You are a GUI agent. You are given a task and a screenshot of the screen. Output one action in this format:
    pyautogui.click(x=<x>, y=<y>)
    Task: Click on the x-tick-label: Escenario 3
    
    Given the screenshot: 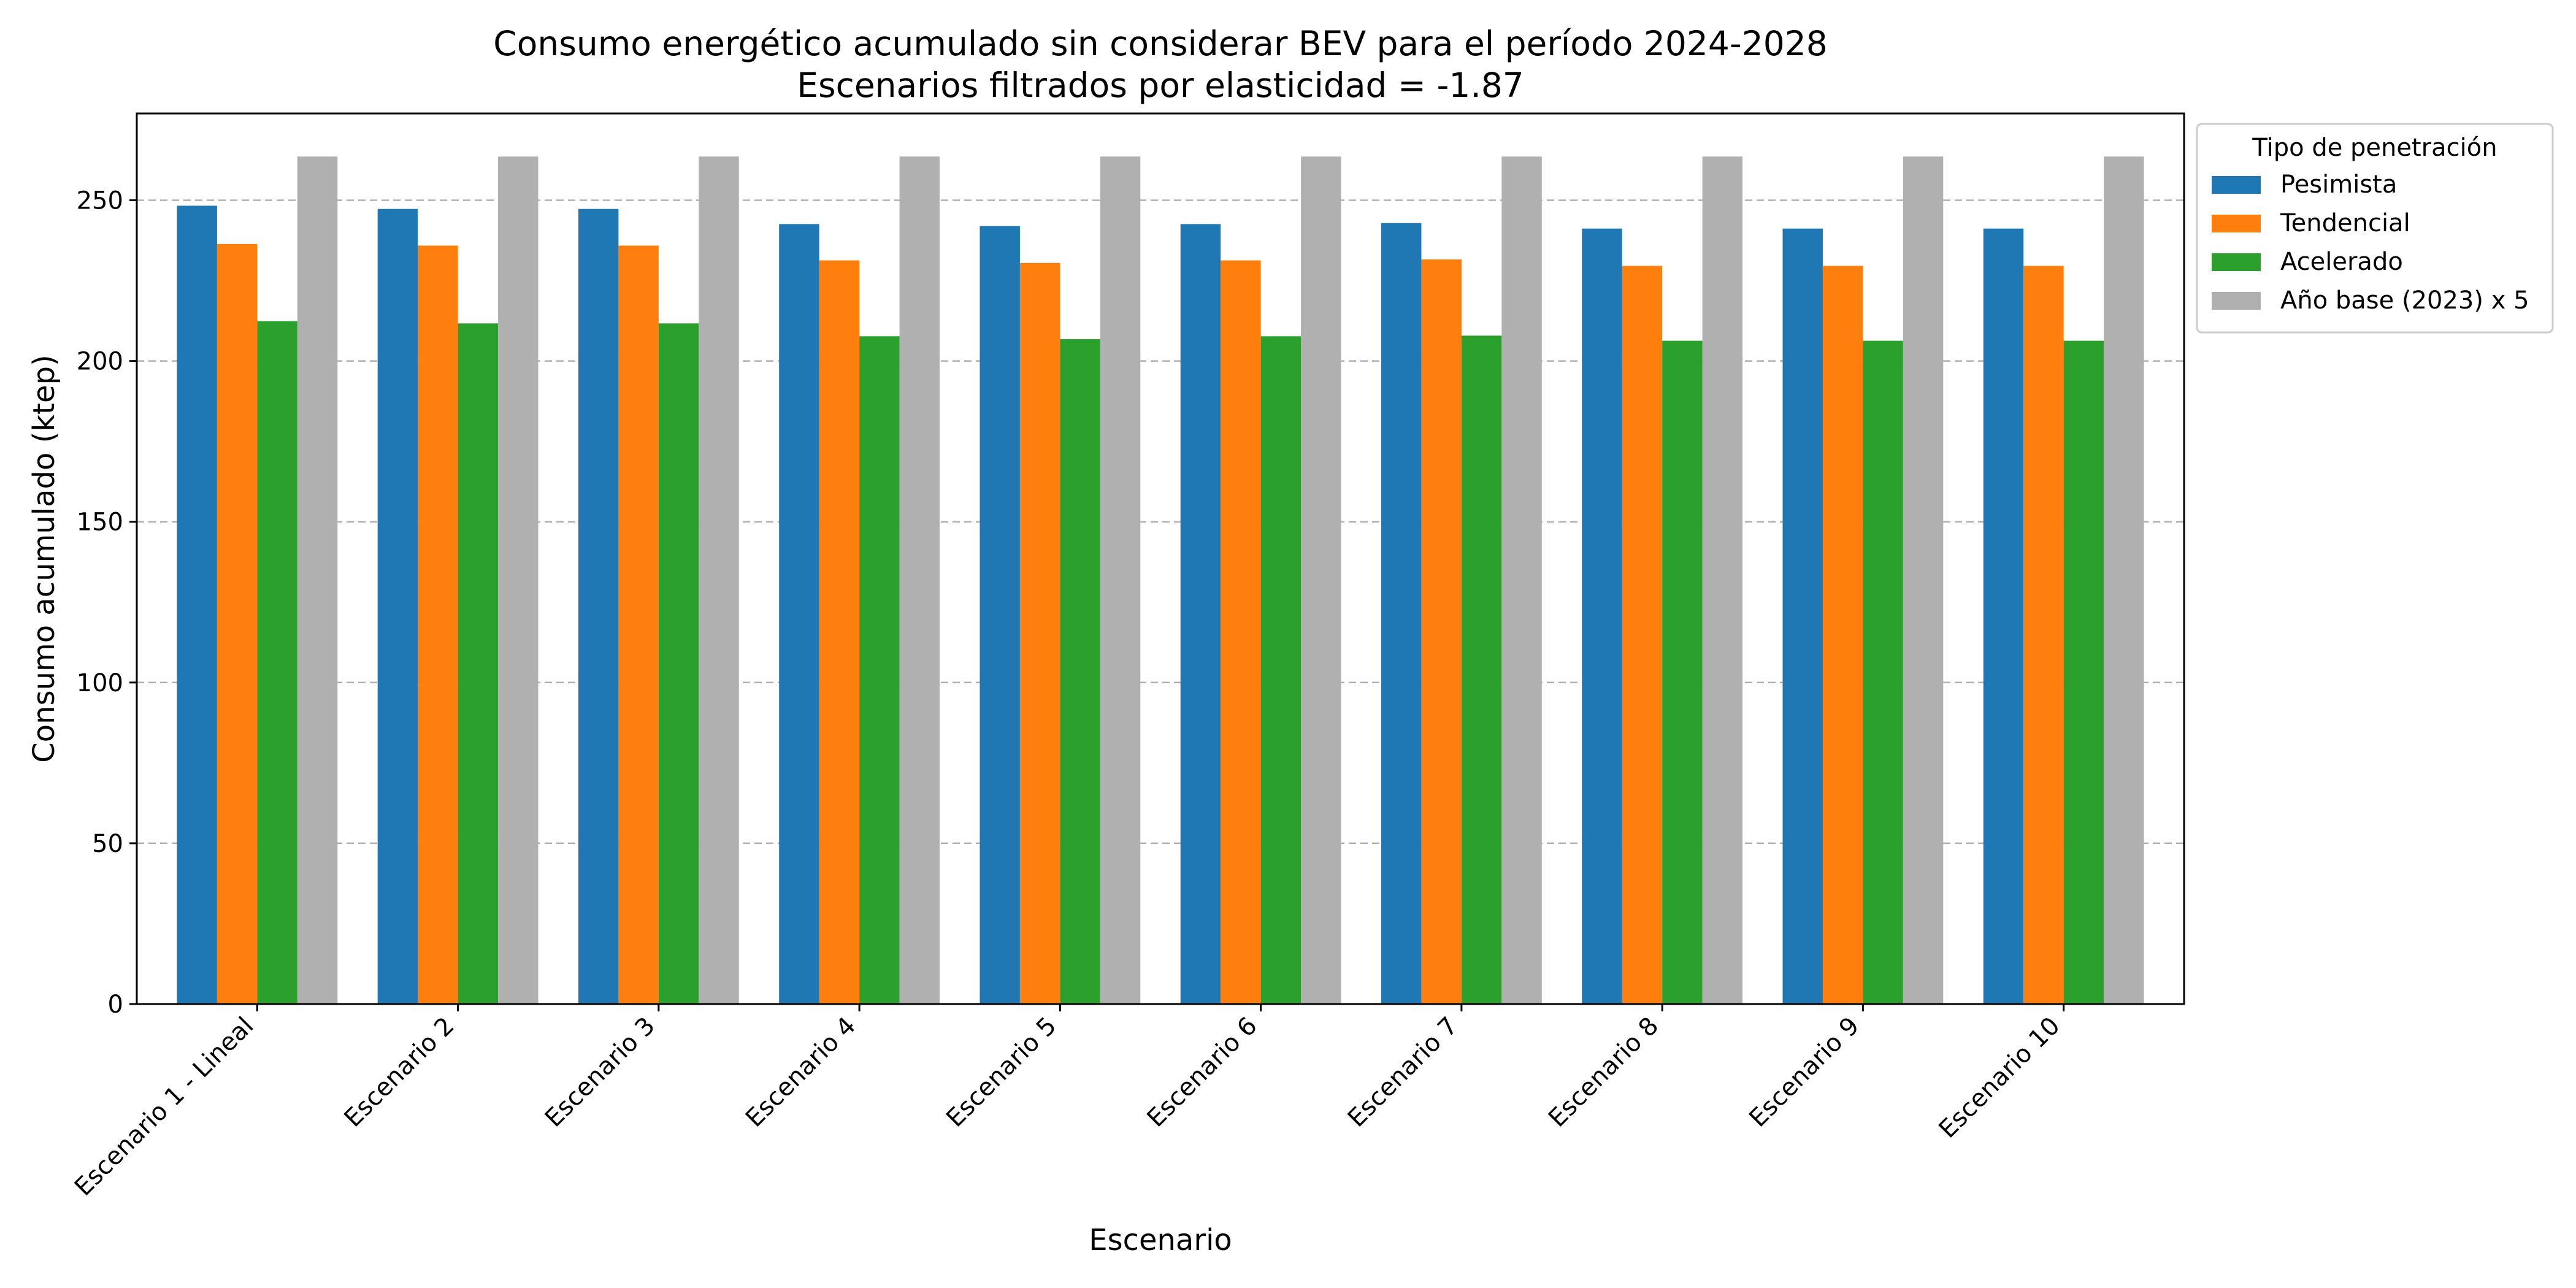 What is the action you would take?
    pyautogui.click(x=600, y=1072)
    